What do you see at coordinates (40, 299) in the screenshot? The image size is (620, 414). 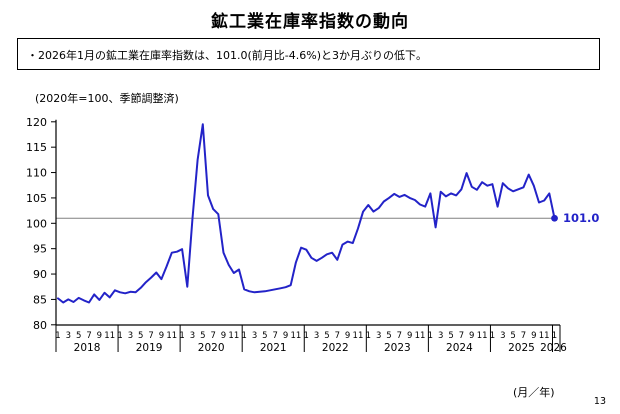 I see `y-tick-label: 85` at bounding box center [40, 299].